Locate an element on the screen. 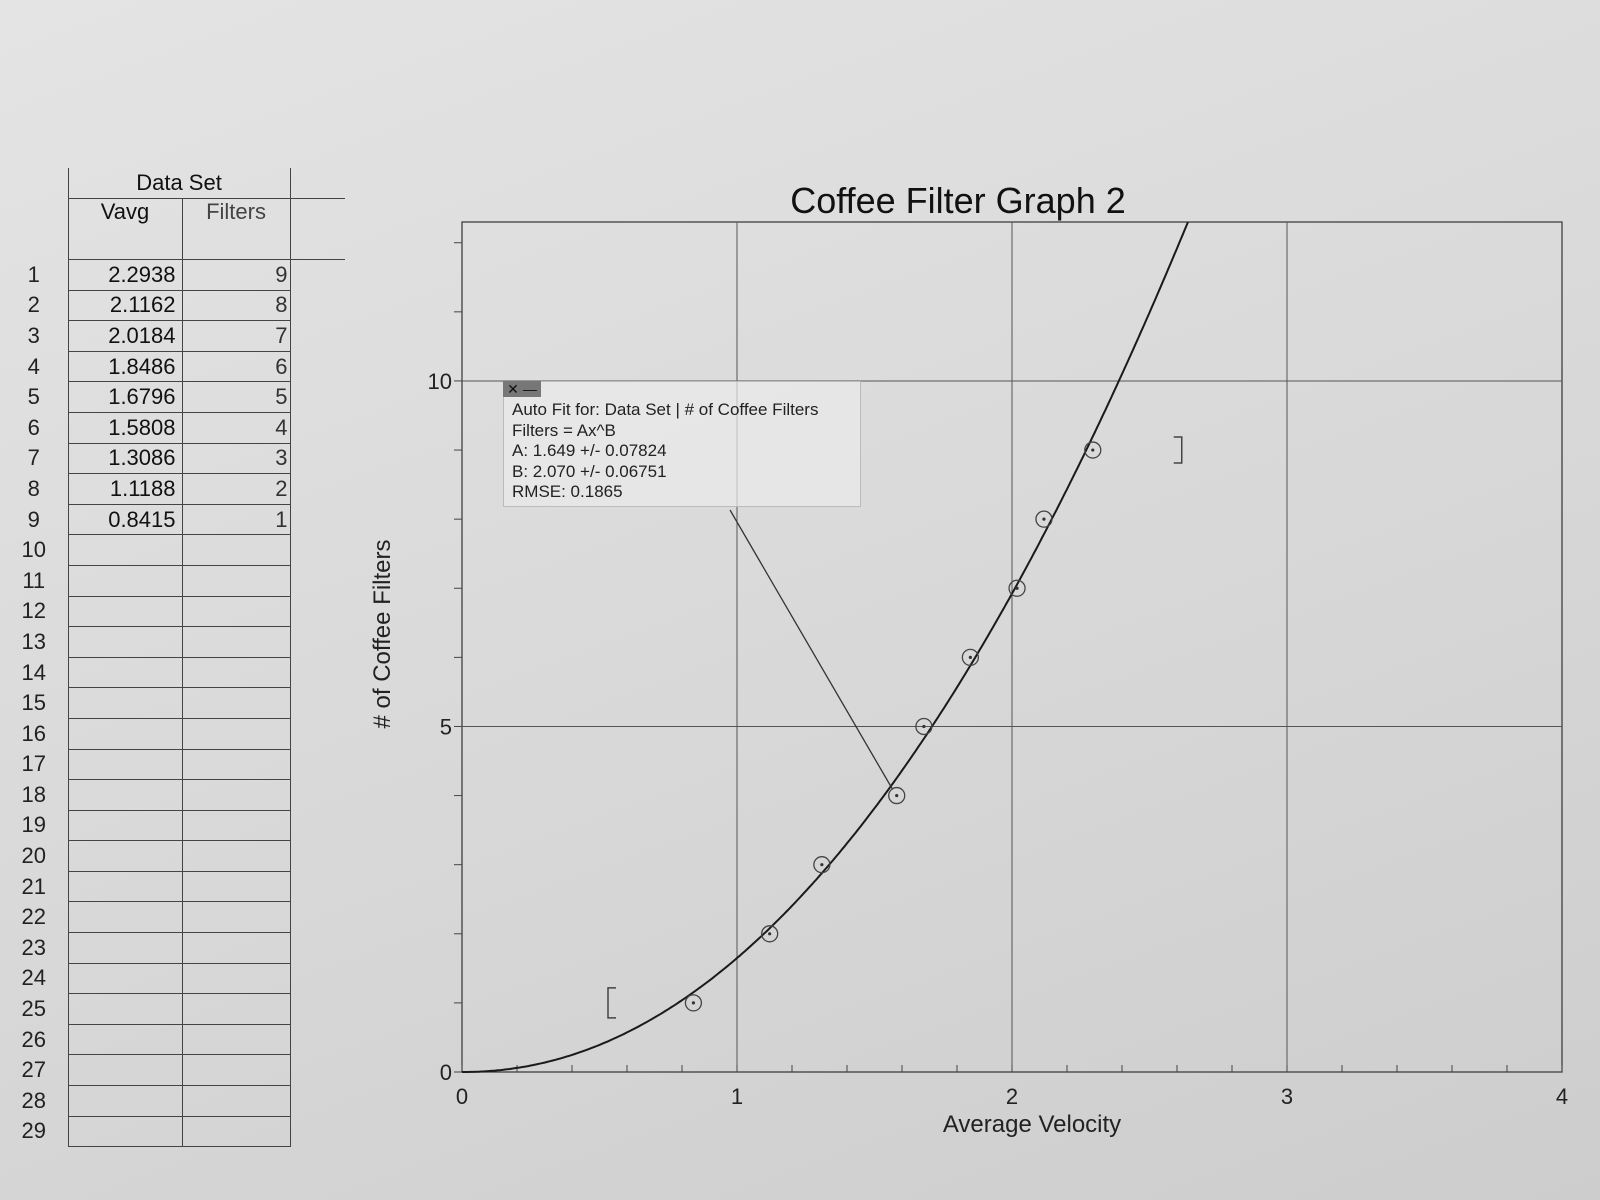  cell-vavg: 0.8415 is located at coordinates (124, 520).